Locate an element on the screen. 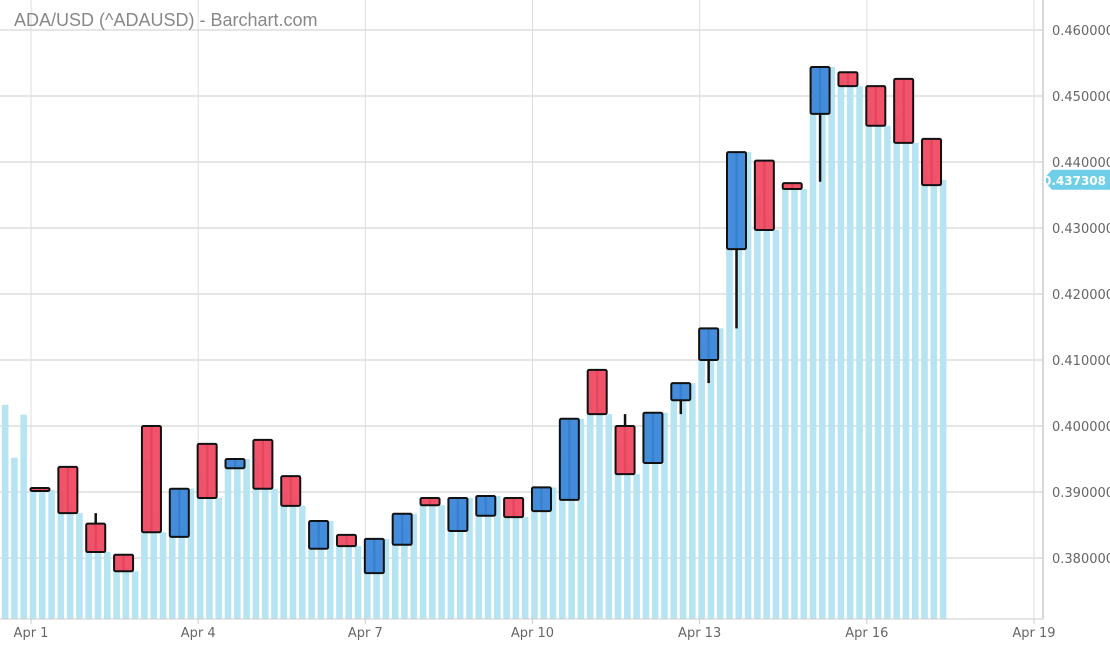  last-price-label: 0.437308 is located at coordinates (1074, 181).